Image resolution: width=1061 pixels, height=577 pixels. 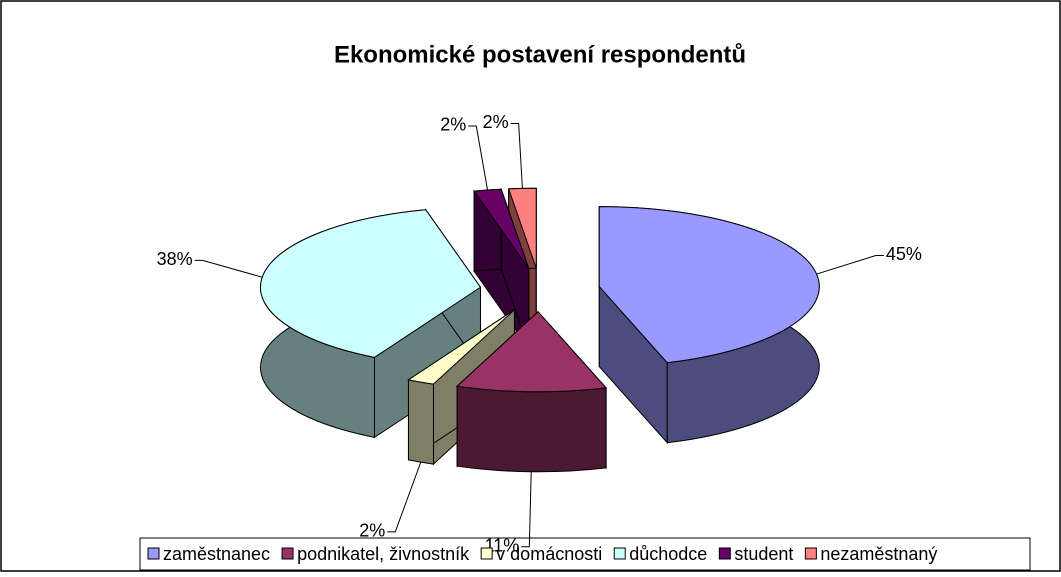 I want to click on legend-label: podnikatel, živnostník, so click(x=383, y=554).